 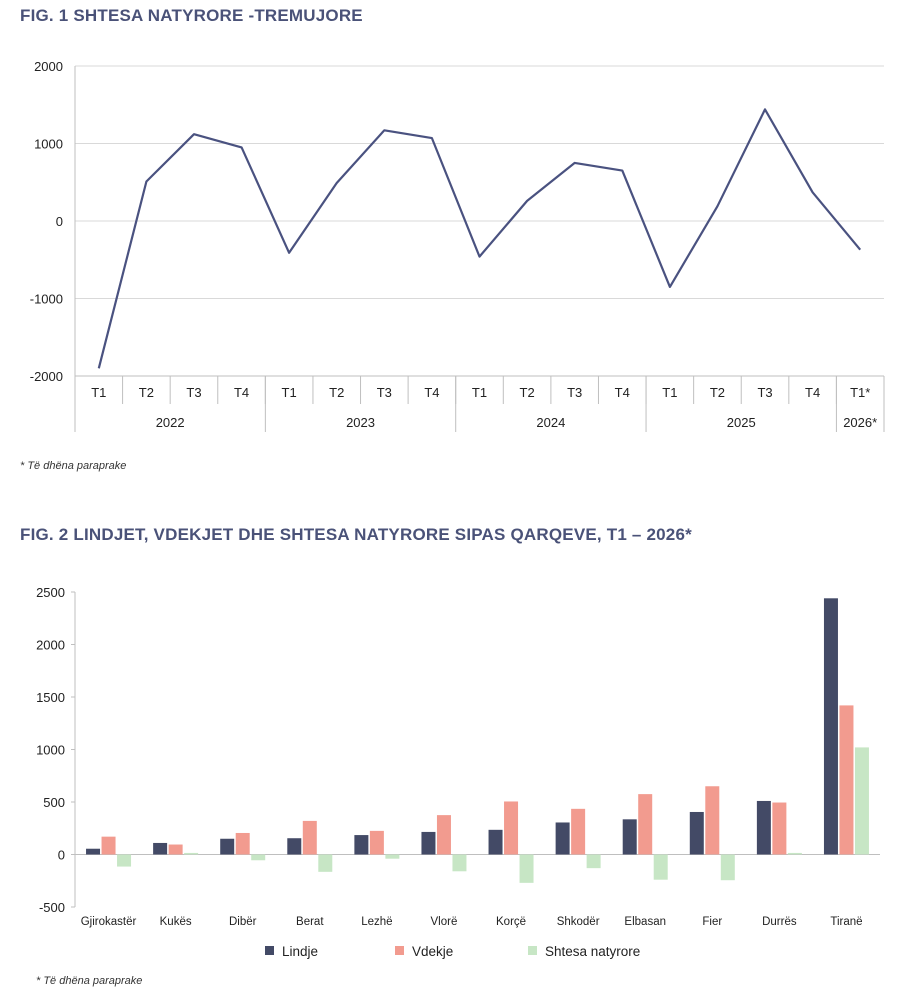 I want to click on legend-label: Lindje, so click(x=300, y=951).